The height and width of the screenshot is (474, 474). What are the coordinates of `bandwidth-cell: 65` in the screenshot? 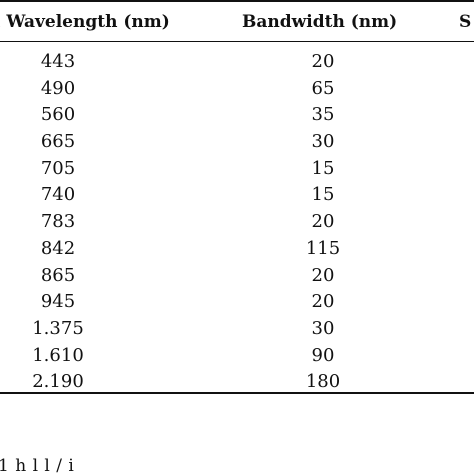 It's located at (323, 88).